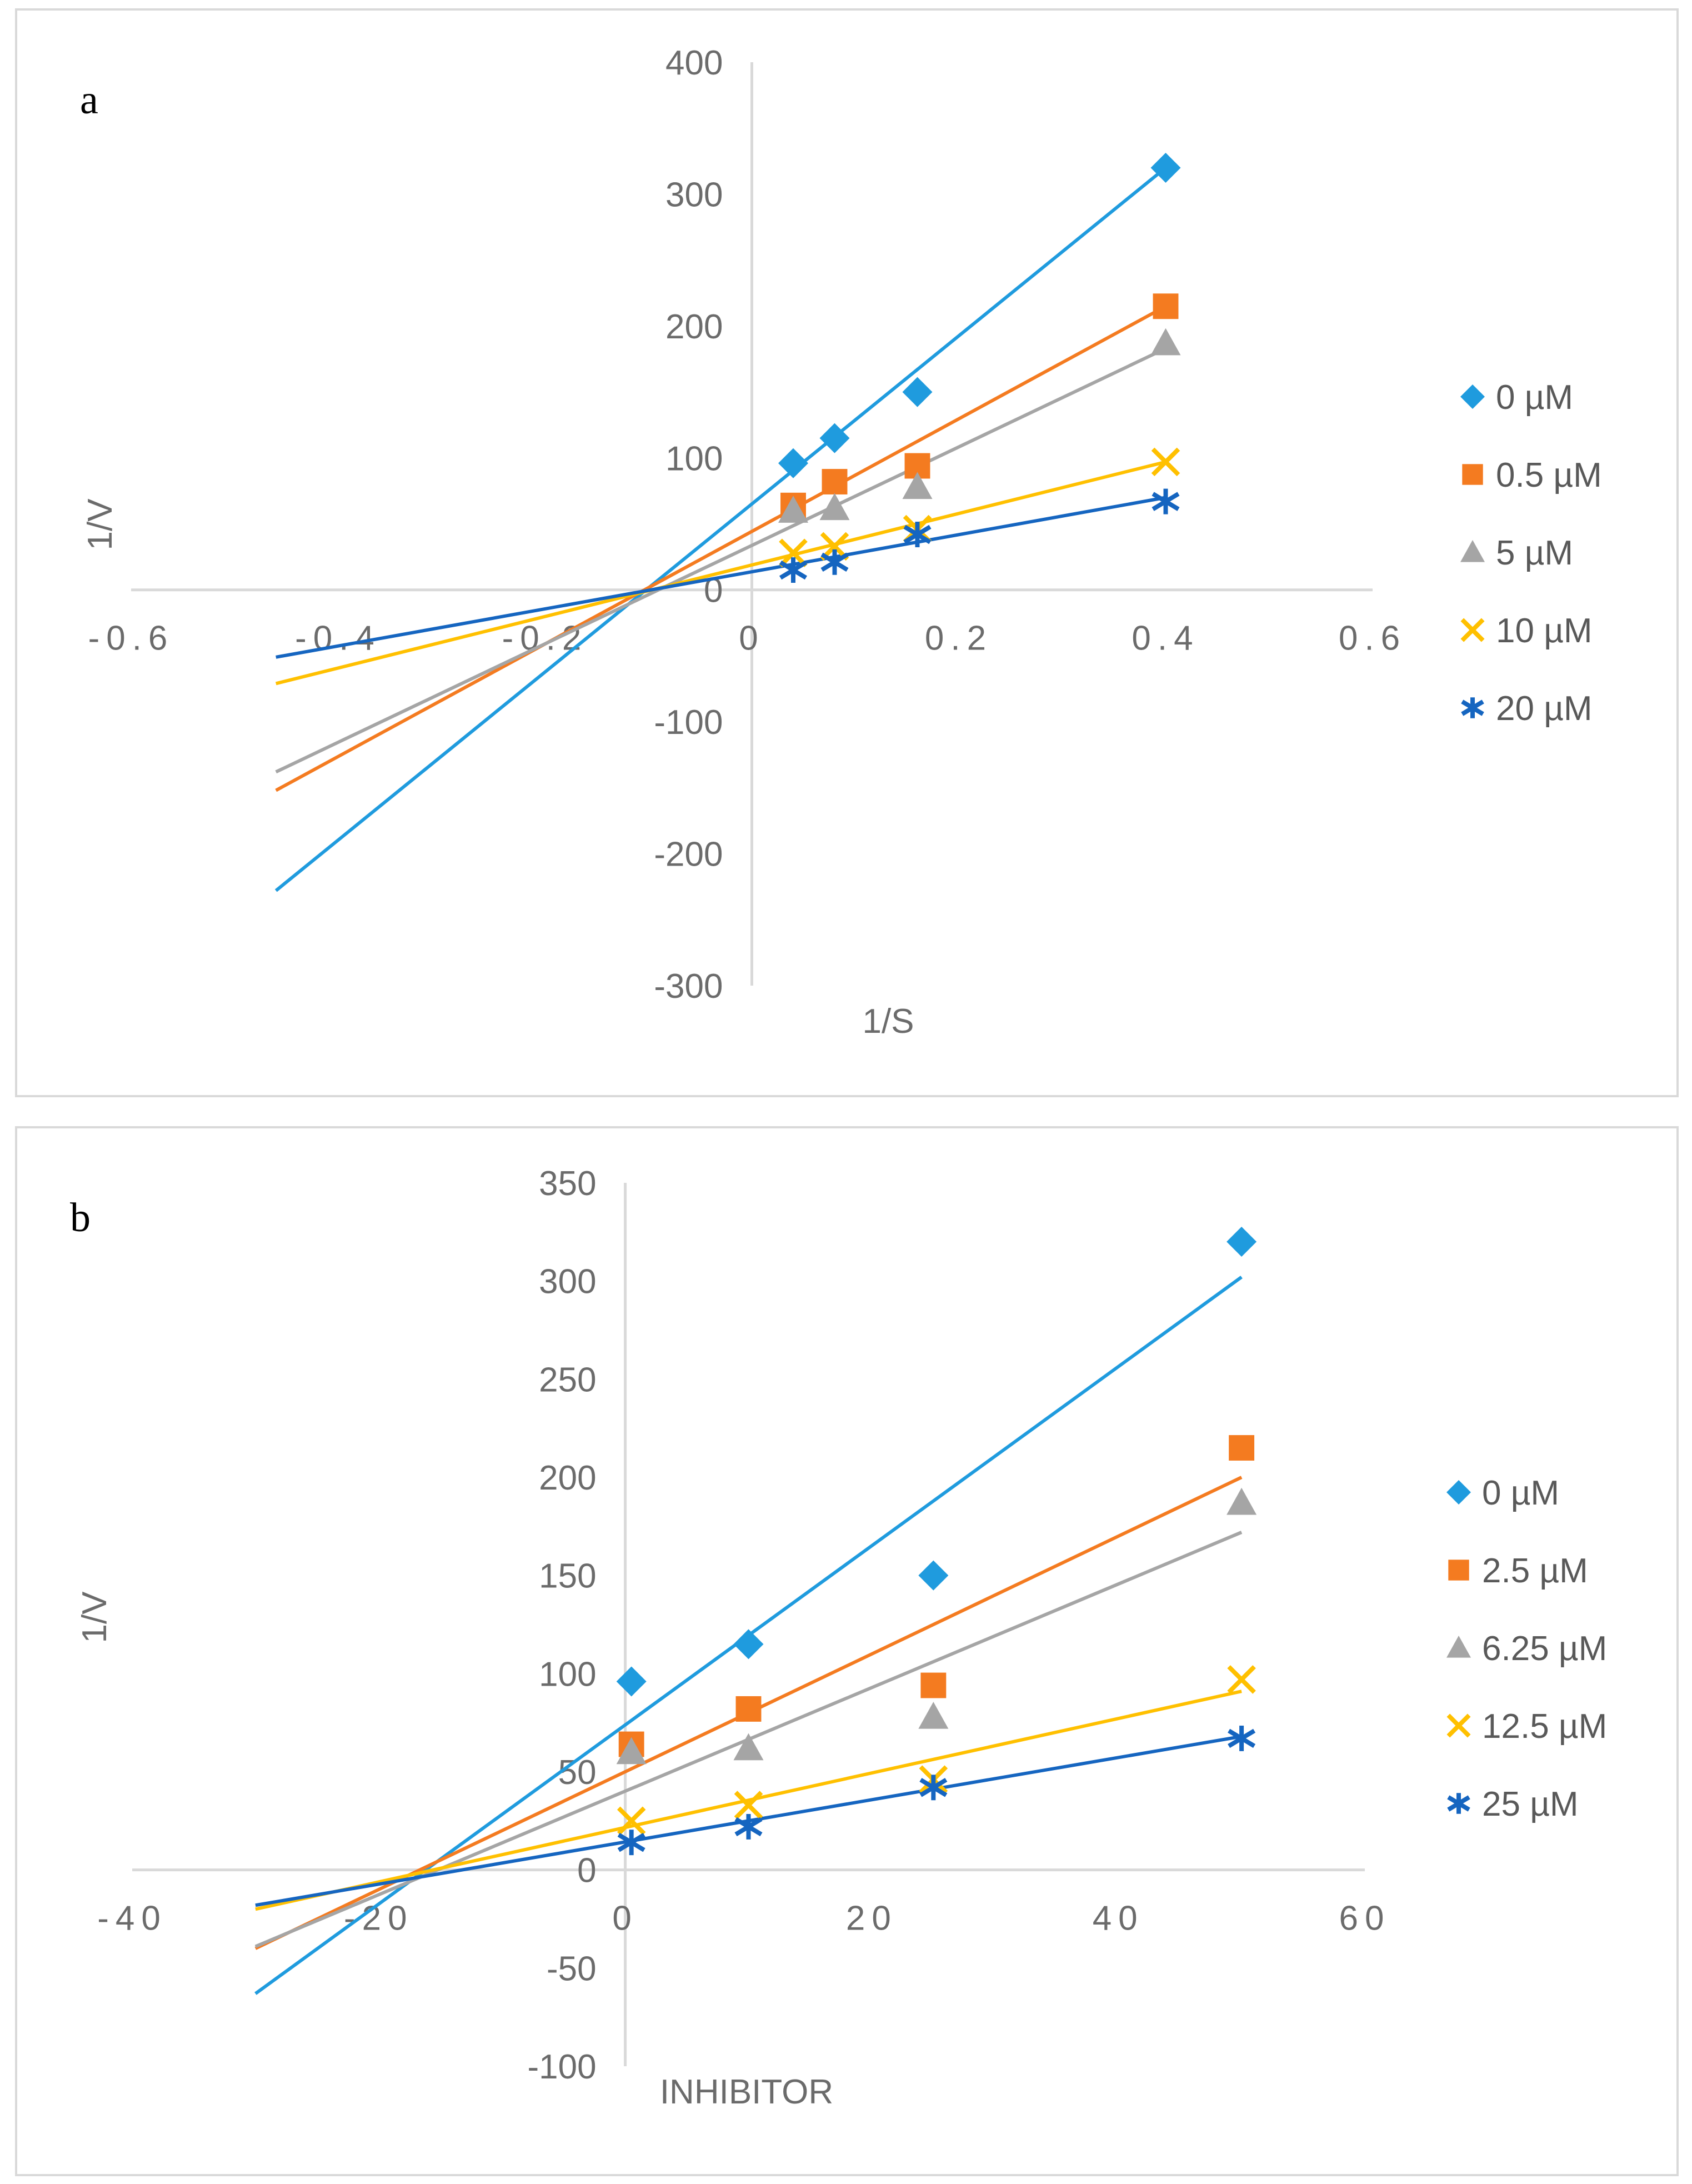 The height and width of the screenshot is (2184, 1692). What do you see at coordinates (1535, 397) in the screenshot?
I see `chart-a-legend-label: 0 µM` at bounding box center [1535, 397].